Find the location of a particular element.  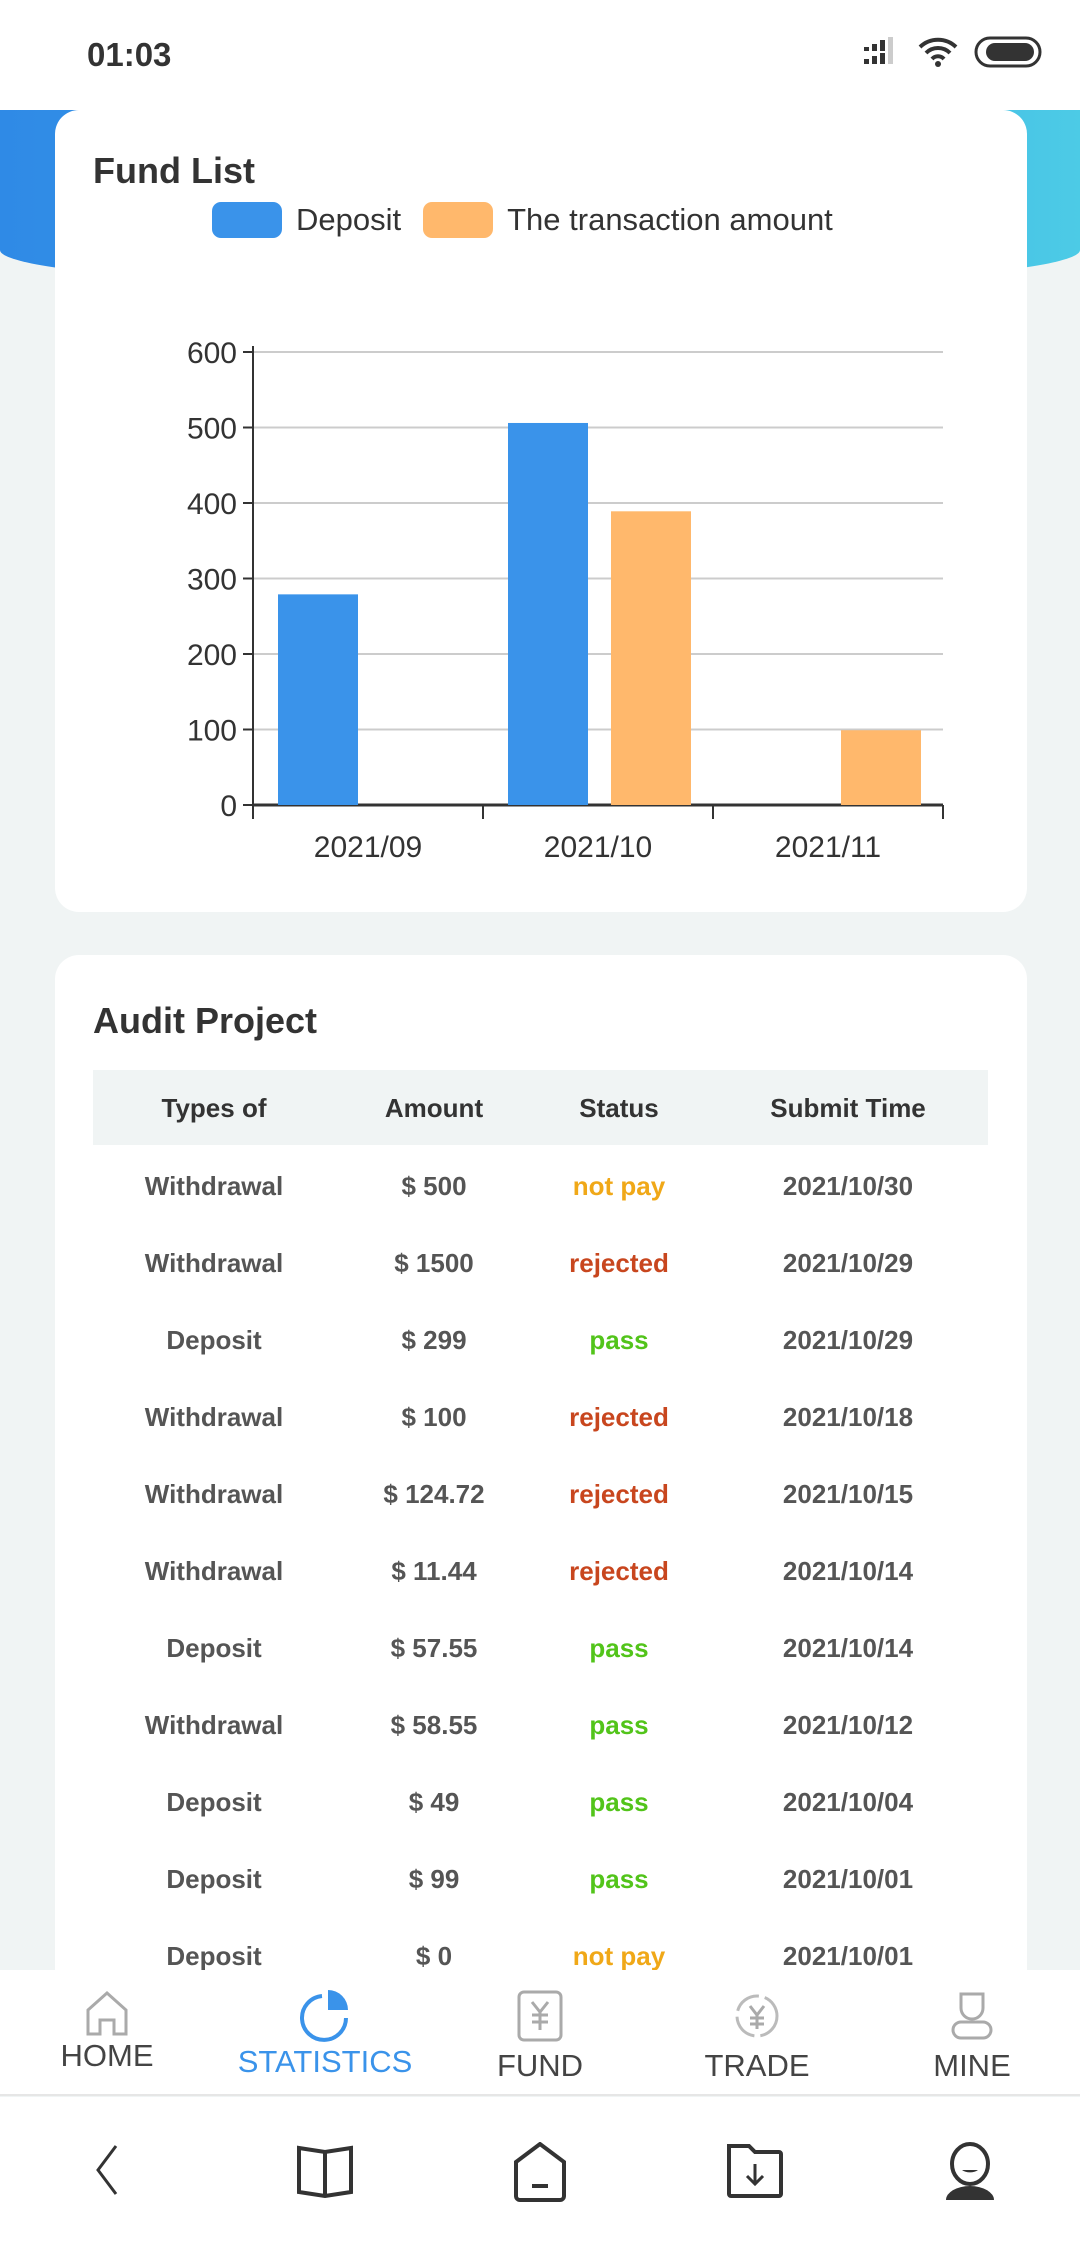

yen-document-icon is located at coordinates (540, 2016).